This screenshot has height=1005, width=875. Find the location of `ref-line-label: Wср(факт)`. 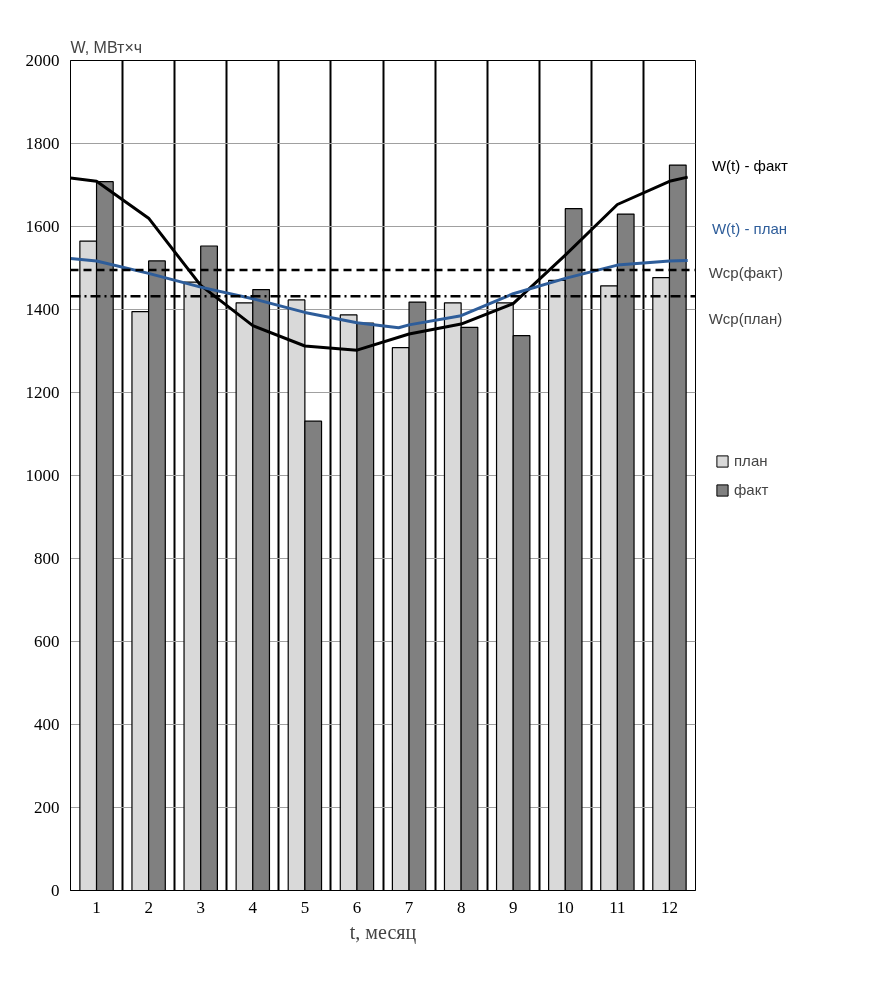

ref-line-label: Wср(факт) is located at coordinates (745, 272).